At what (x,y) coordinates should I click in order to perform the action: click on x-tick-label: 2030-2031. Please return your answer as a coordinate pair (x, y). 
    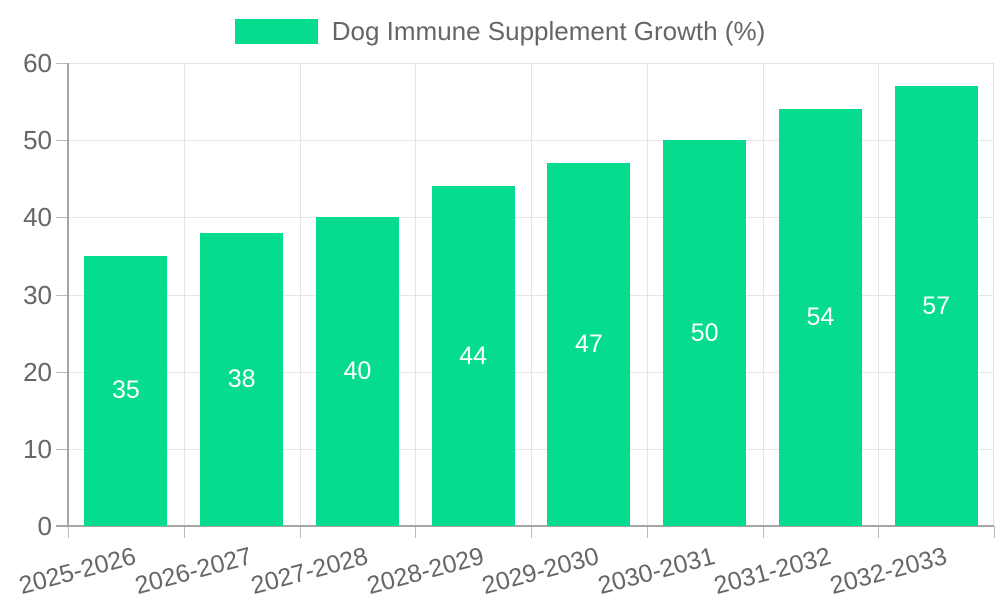
    Looking at the image, I should click on (656, 571).